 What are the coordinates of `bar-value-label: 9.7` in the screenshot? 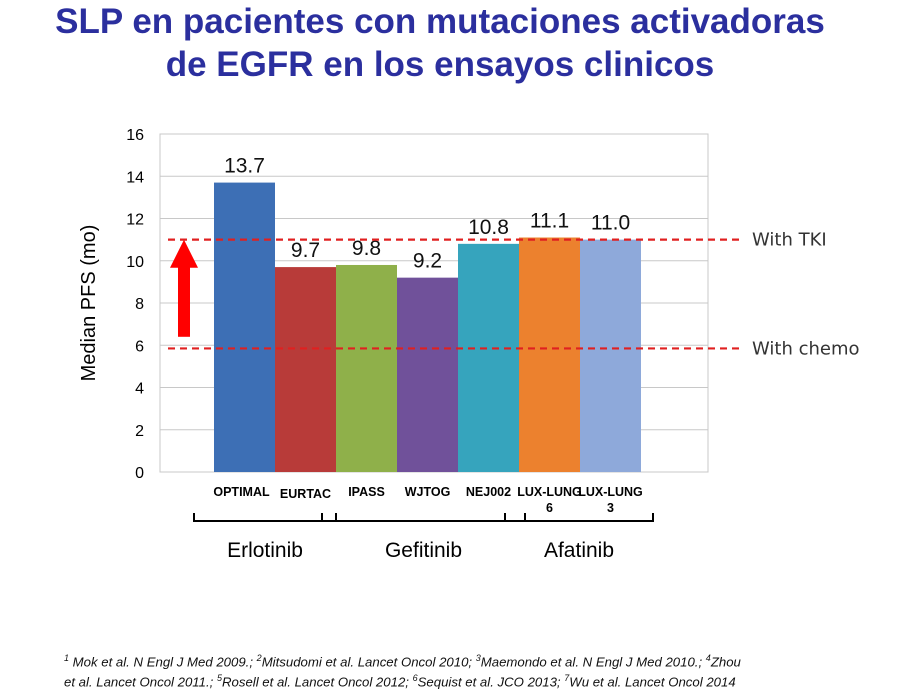 It's located at (305, 250).